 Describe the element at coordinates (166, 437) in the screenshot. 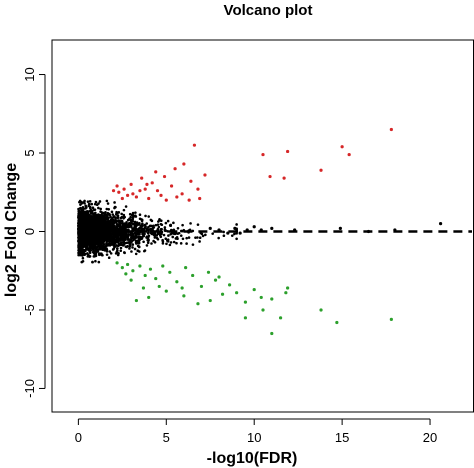

I see `x-tick-label: 5` at that location.